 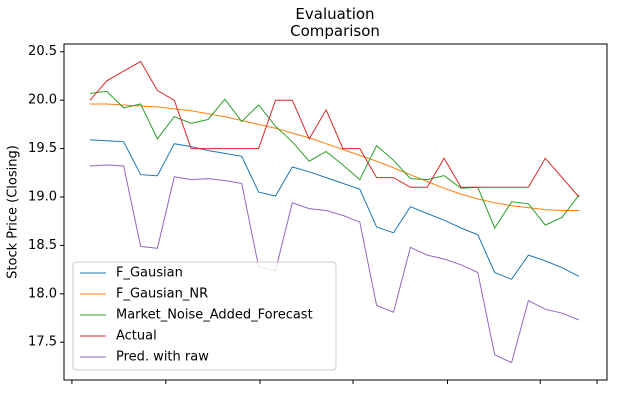 I want to click on y-tick-label: 19.5, so click(x=42, y=148).